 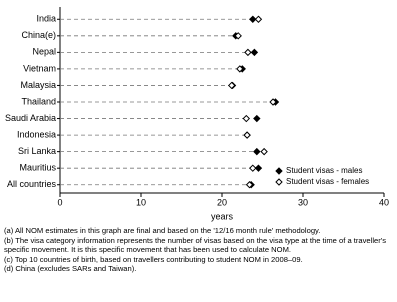 What do you see at coordinates (303, 202) in the screenshot?
I see `x-tick-label: 30` at bounding box center [303, 202].